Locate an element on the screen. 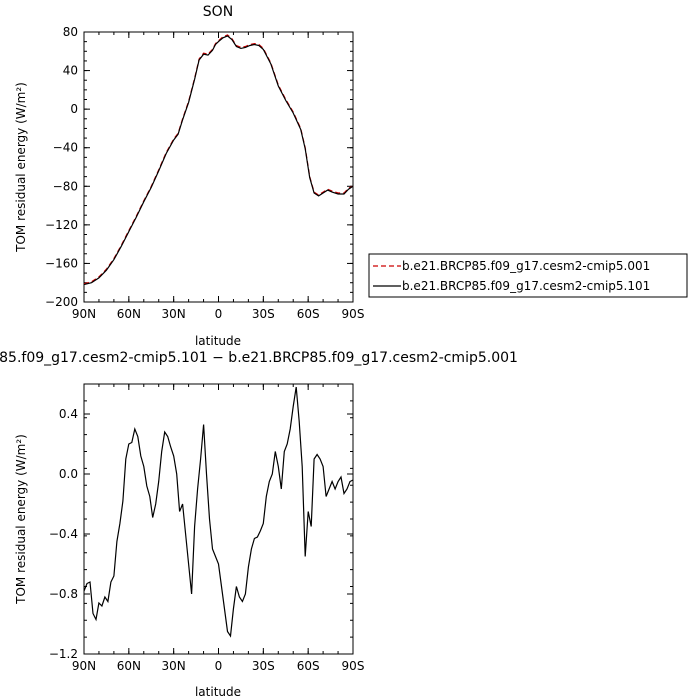 This screenshot has height=700, width=700. legend-label-series-2: b.e21.BRCP85.f09_g17.cesm2-cmip5.101 is located at coordinates (526, 286).